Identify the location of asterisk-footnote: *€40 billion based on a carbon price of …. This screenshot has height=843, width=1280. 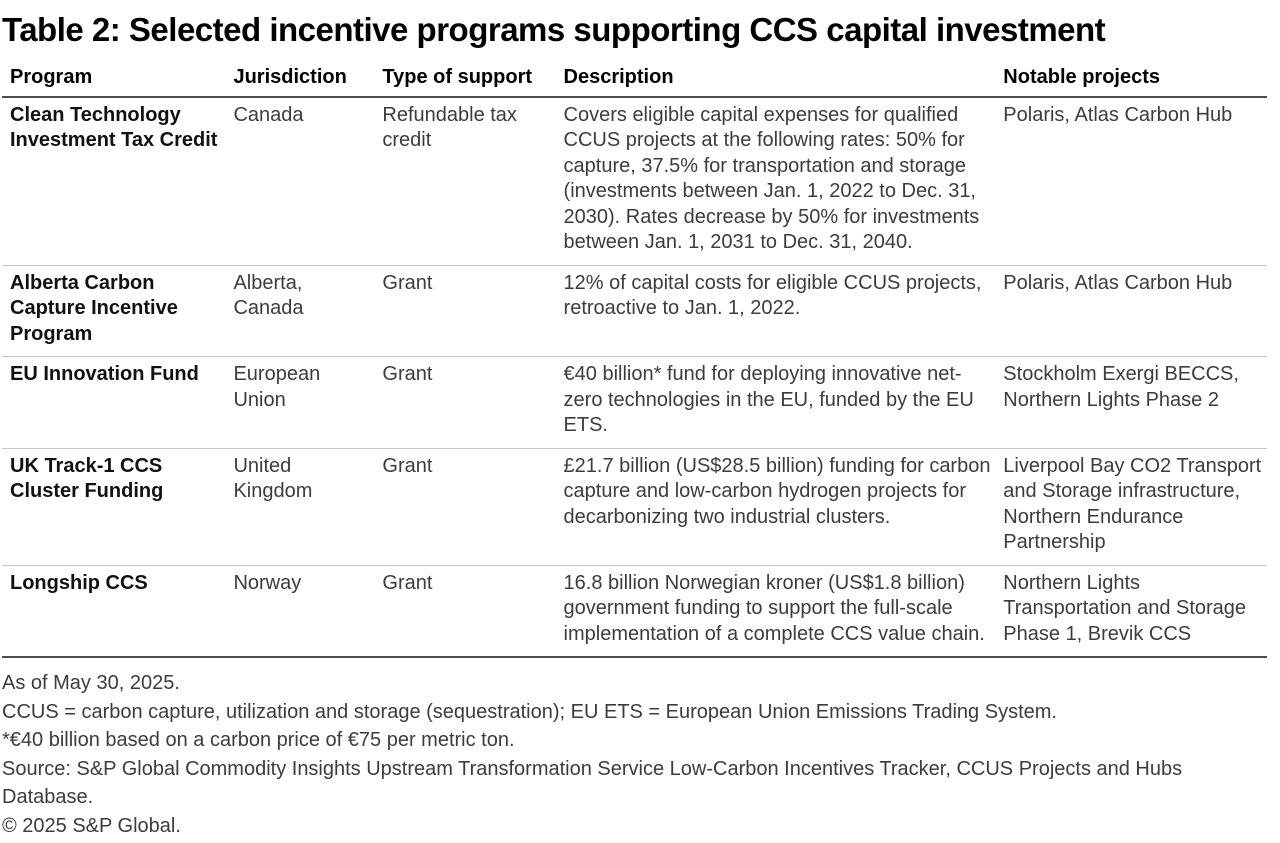
(258, 740).